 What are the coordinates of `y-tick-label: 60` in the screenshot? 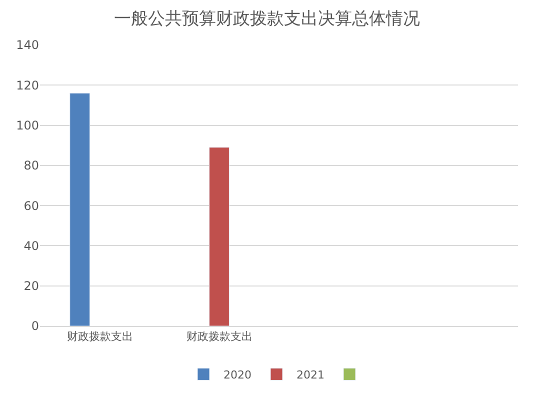 It's located at (31, 205).